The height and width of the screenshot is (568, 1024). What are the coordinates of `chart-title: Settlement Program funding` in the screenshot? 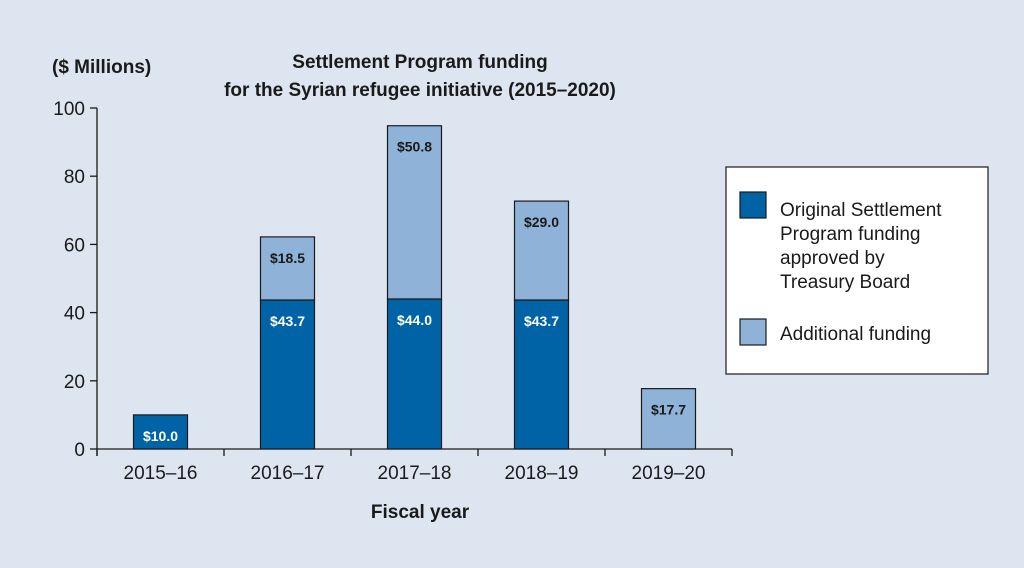 It's located at (419, 62).